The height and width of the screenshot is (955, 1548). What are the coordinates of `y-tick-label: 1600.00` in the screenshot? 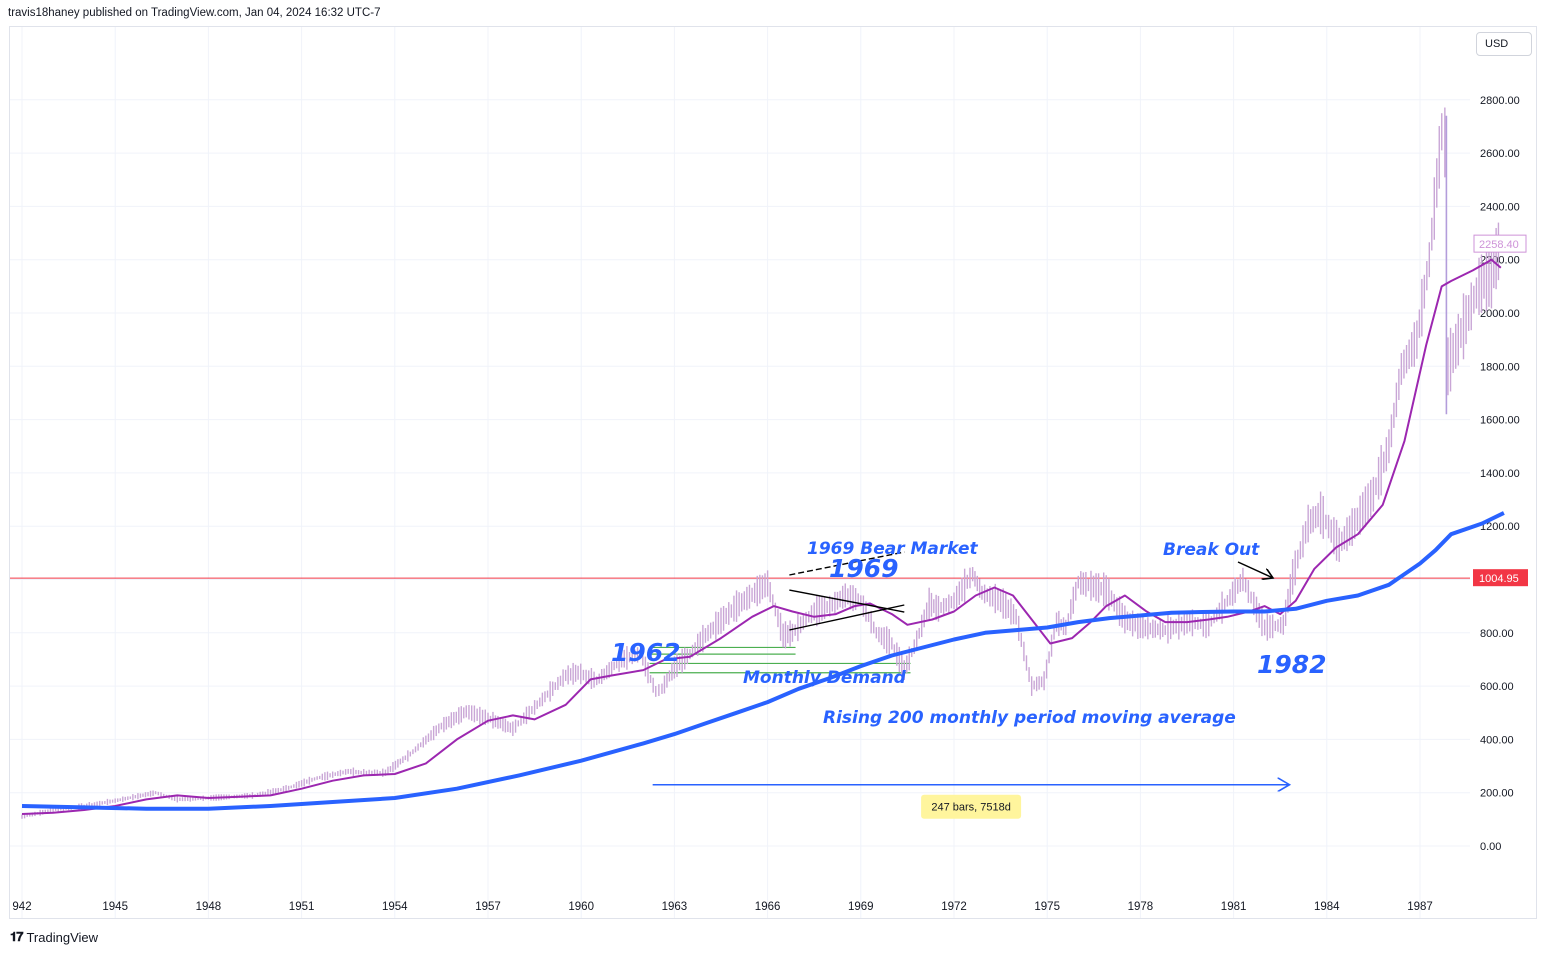 It's located at (1500, 421).